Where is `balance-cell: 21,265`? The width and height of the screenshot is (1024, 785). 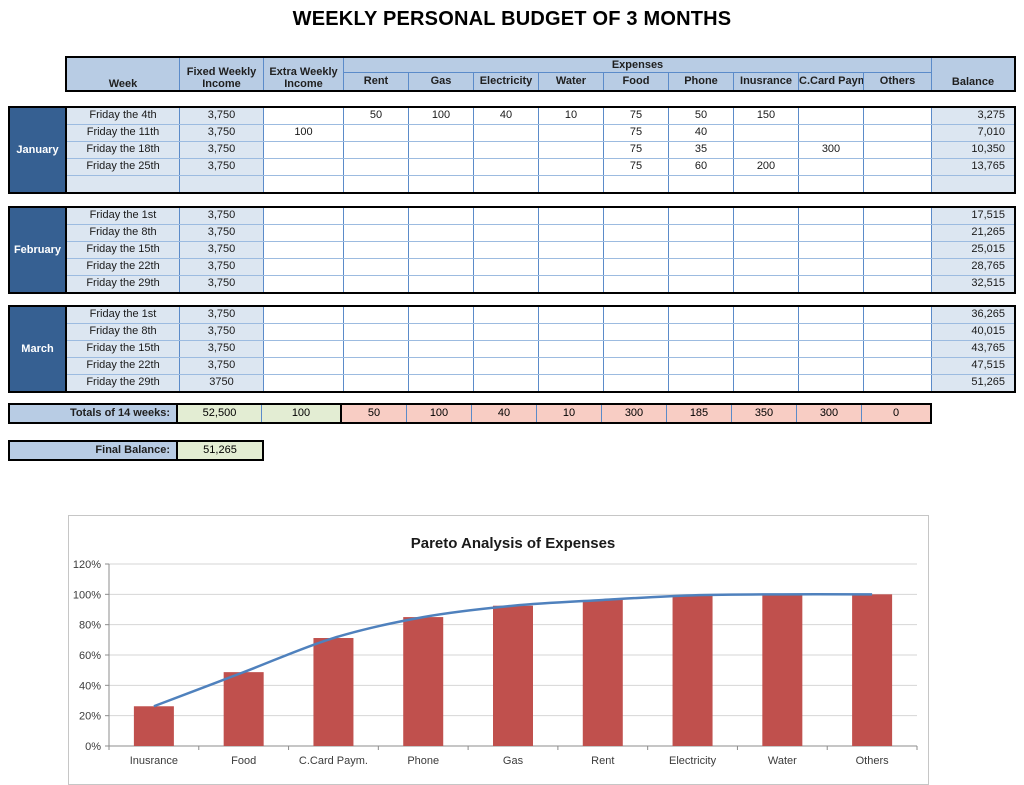 balance-cell: 21,265 is located at coordinates (973, 233).